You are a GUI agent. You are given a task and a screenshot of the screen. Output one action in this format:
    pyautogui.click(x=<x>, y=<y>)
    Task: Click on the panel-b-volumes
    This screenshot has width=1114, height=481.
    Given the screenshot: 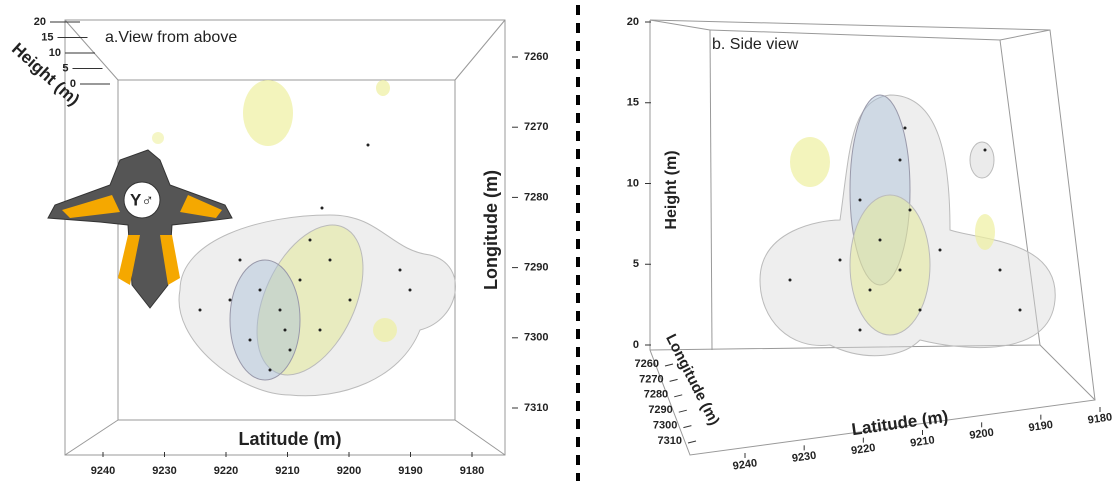 What is the action you would take?
    pyautogui.click(x=907, y=225)
    